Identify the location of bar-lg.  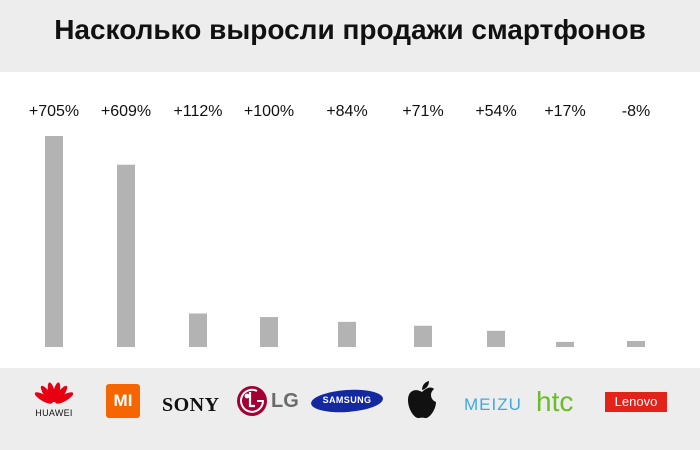
(269, 332).